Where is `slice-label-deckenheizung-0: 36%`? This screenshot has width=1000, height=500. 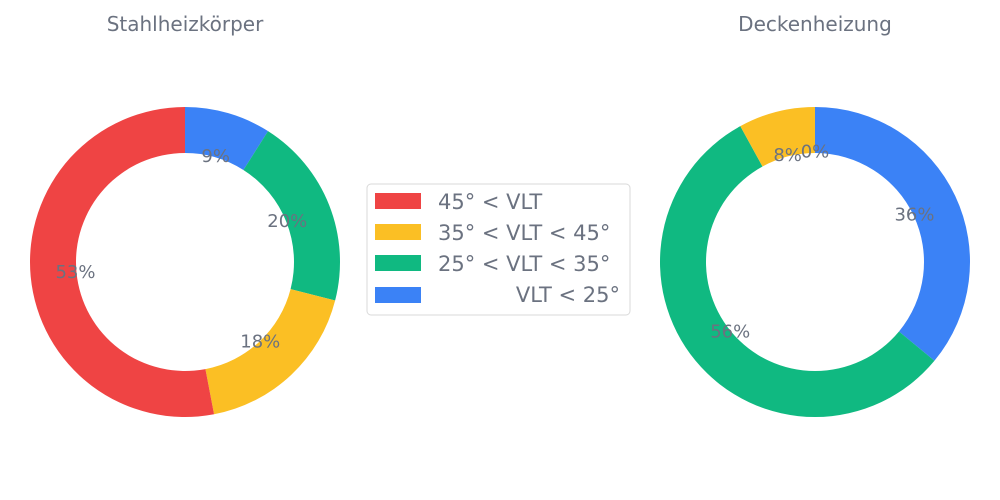 slice-label-deckenheizung-0: 36% is located at coordinates (914, 215).